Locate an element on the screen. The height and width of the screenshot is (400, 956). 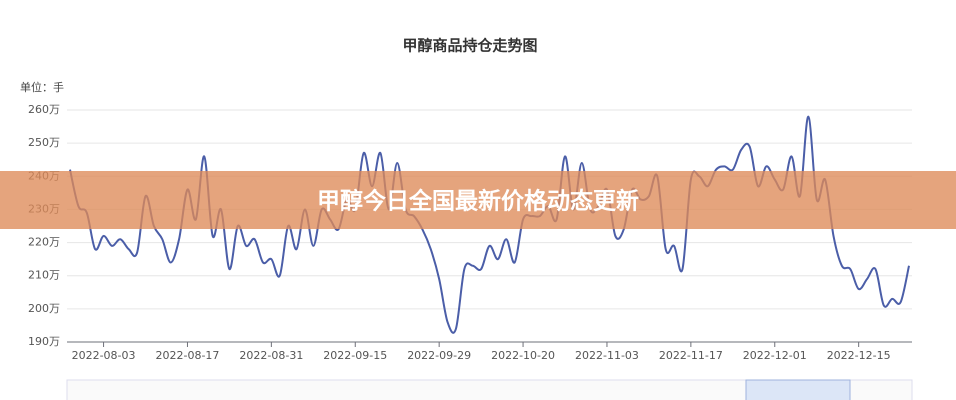
zoom-slider is located at coordinates (489, 389).